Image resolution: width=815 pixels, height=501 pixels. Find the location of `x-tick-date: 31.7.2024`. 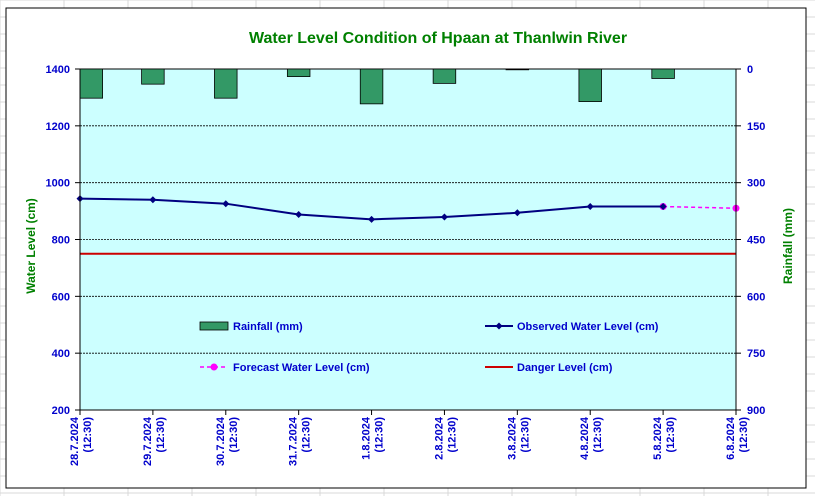

x-tick-date: 31.7.2024 is located at coordinates (294, 441).